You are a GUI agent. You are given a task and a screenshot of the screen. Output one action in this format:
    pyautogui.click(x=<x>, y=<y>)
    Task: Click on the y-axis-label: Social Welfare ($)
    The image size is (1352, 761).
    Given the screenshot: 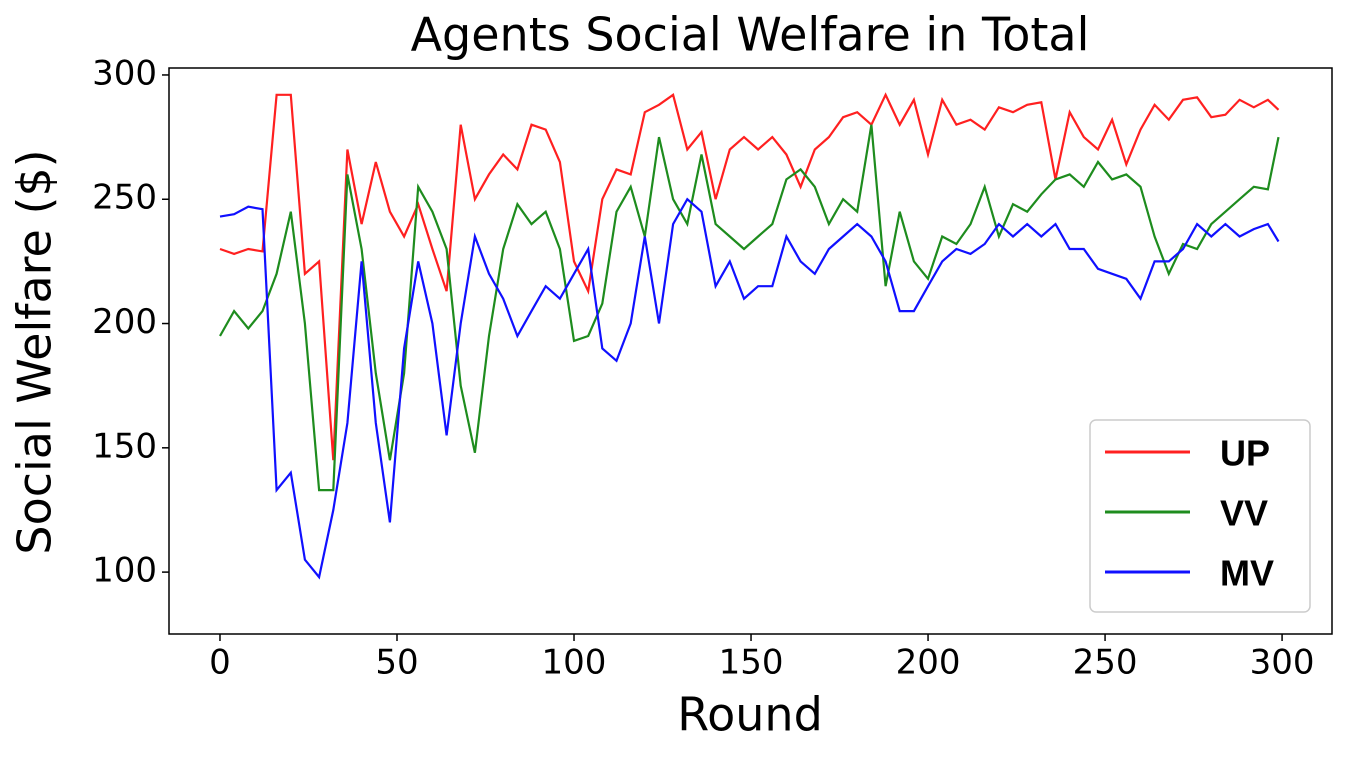 What is the action you would take?
    pyautogui.click(x=35, y=351)
    